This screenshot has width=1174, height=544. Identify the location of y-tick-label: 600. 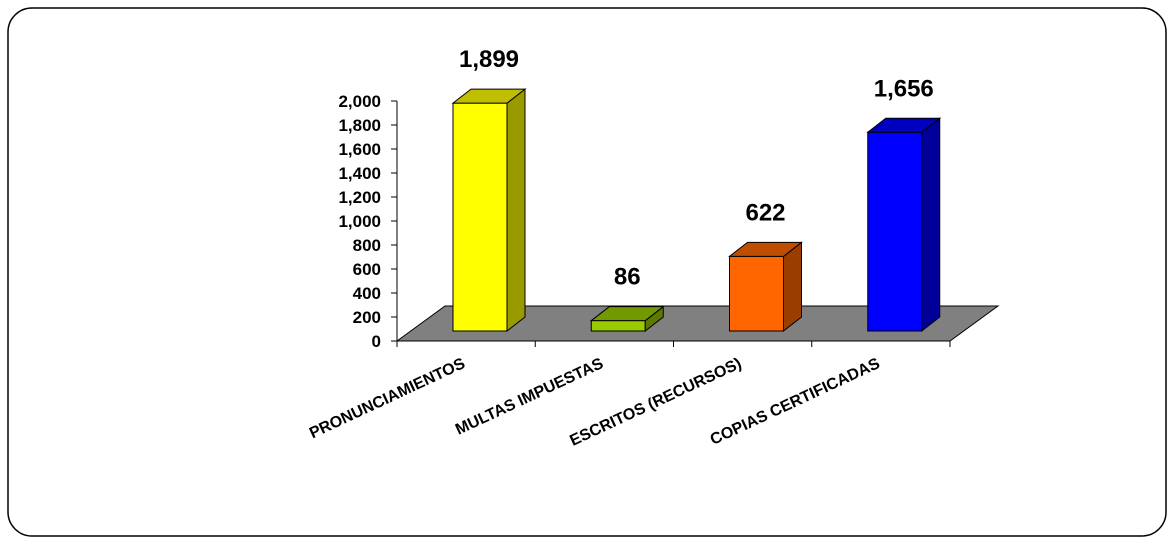
(367, 269).